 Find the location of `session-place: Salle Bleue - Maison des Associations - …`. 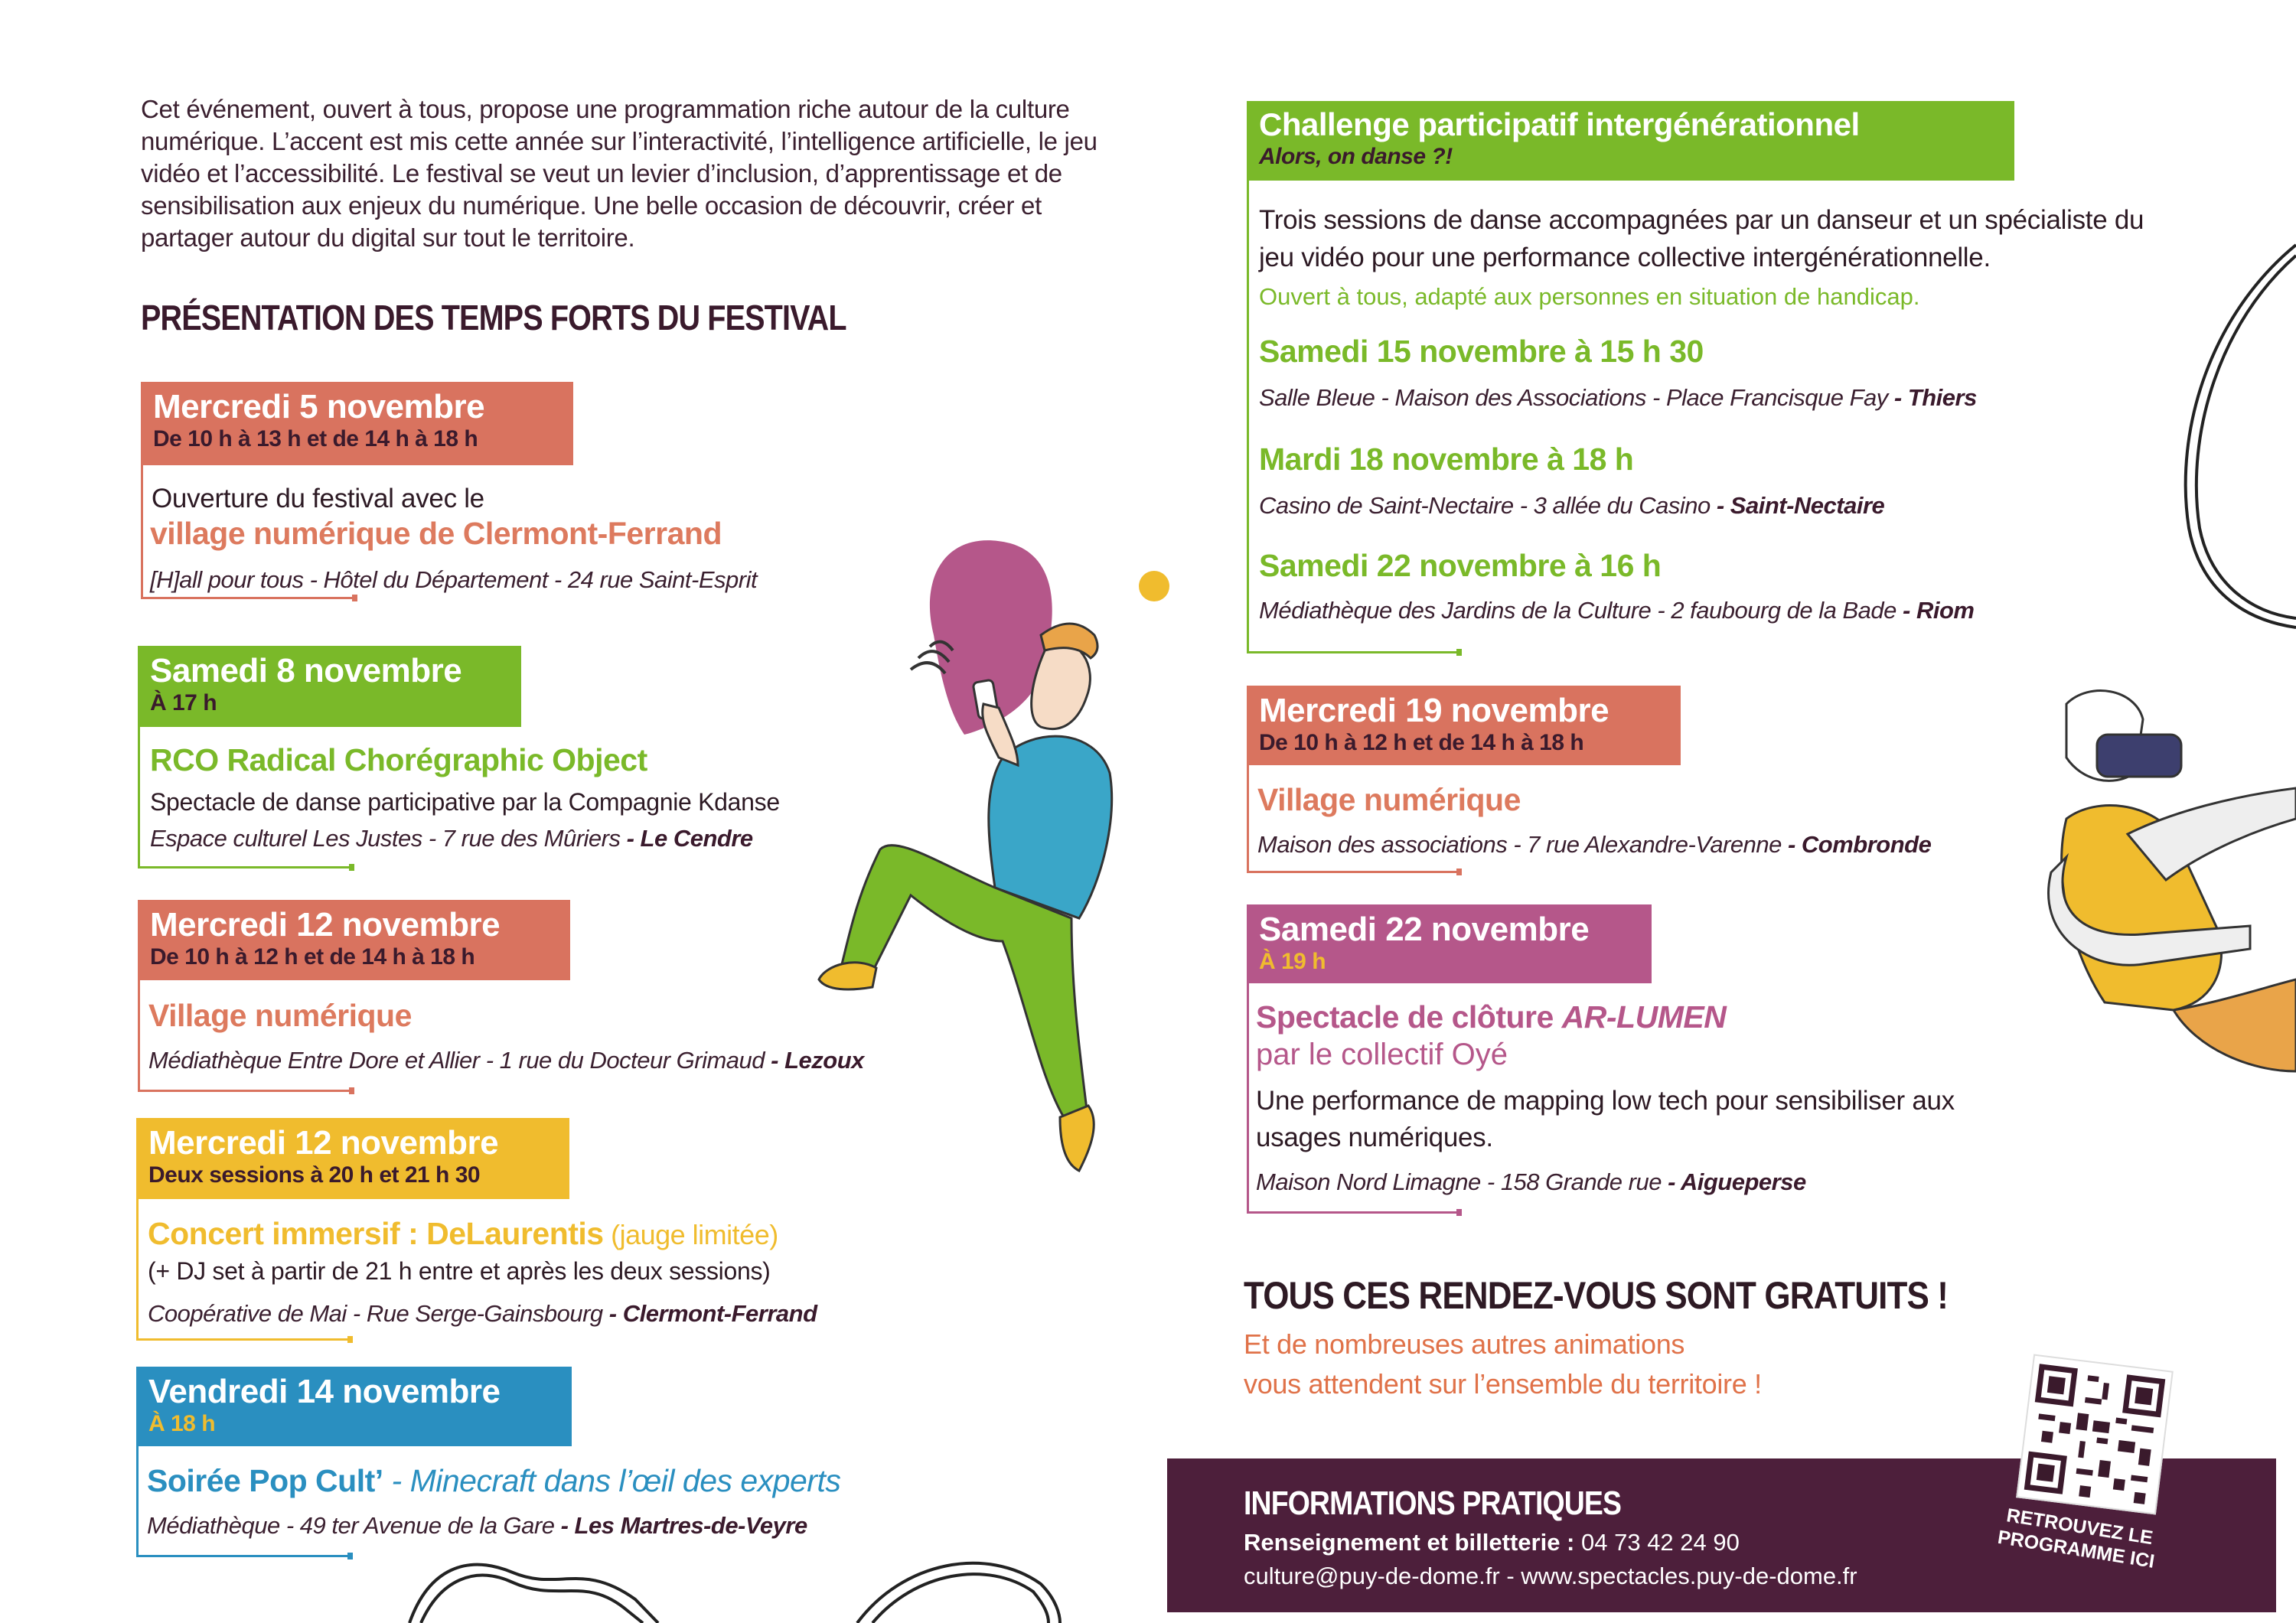

session-place: Salle Bleue - Maison des Associations - … is located at coordinates (1573, 397).